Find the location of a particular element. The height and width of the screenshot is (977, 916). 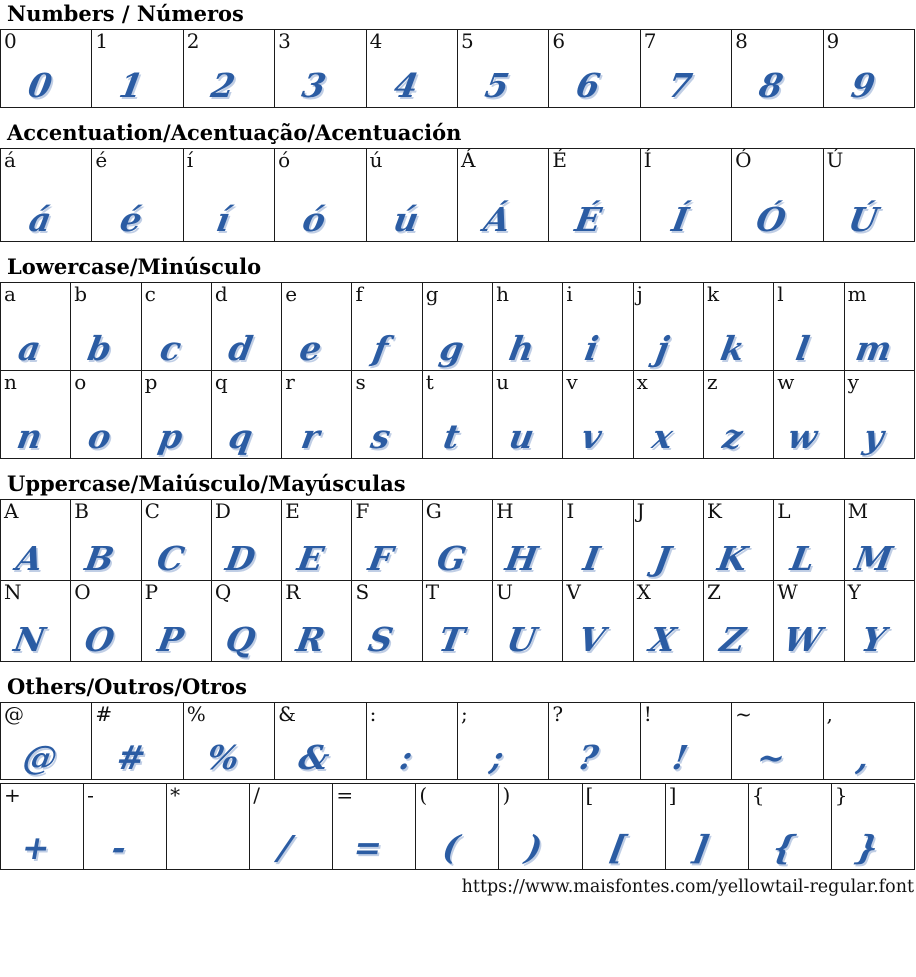

cell-glyph: F is located at coordinates (381, 559).